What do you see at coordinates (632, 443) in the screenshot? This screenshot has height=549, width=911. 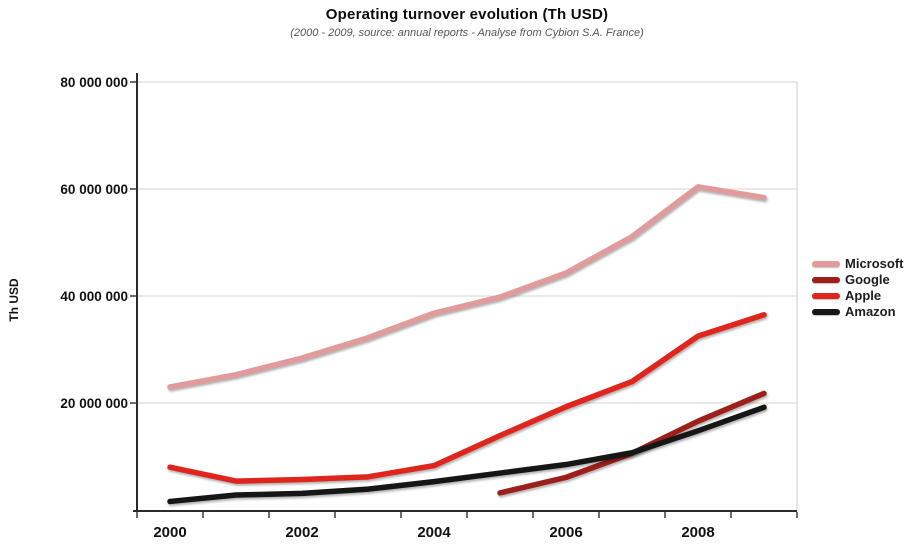 I see `series-line-google` at bounding box center [632, 443].